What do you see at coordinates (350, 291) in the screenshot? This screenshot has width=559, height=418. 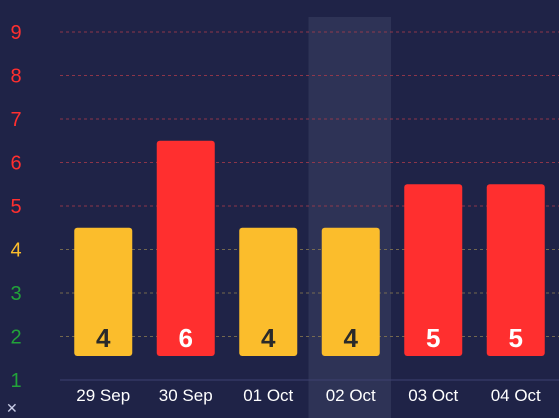 I see `bar-02-oct` at bounding box center [350, 291].